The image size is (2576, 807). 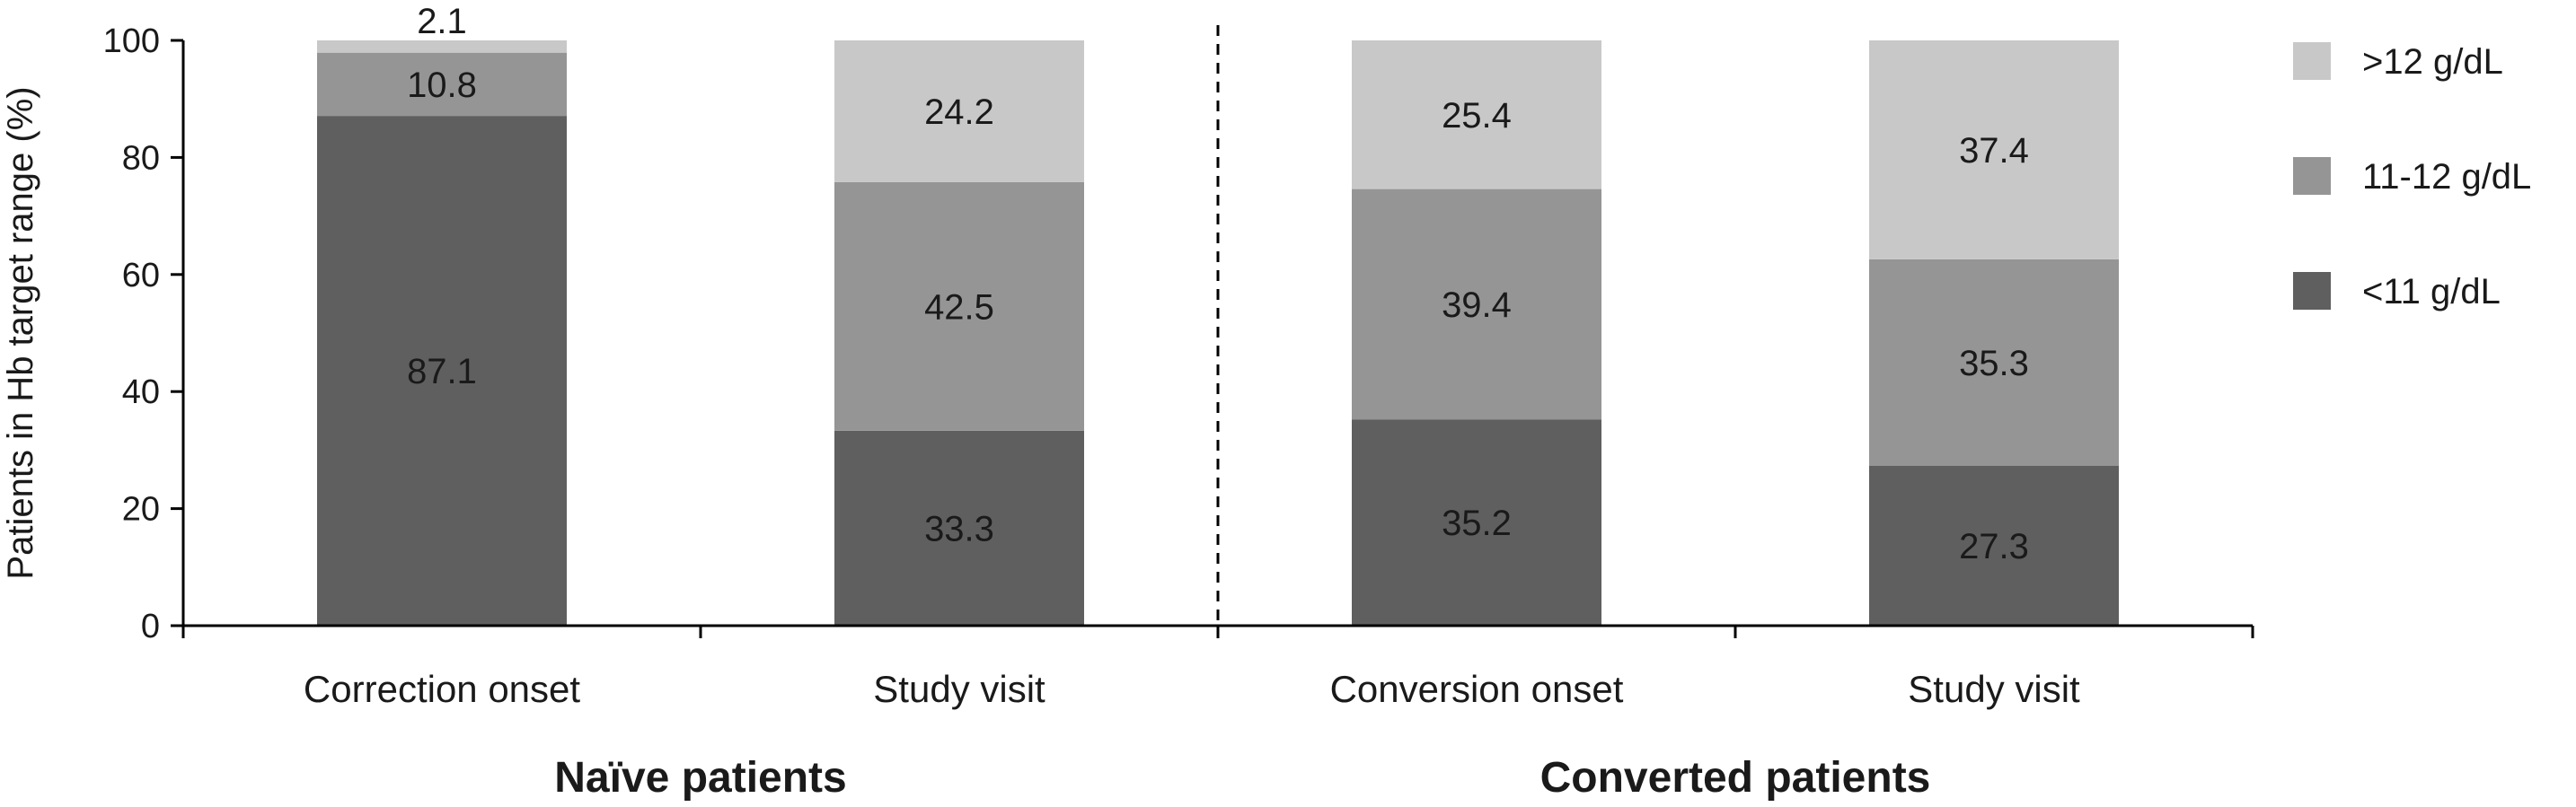 I want to click on group-label-0: Naïve patients, so click(x=700, y=778).